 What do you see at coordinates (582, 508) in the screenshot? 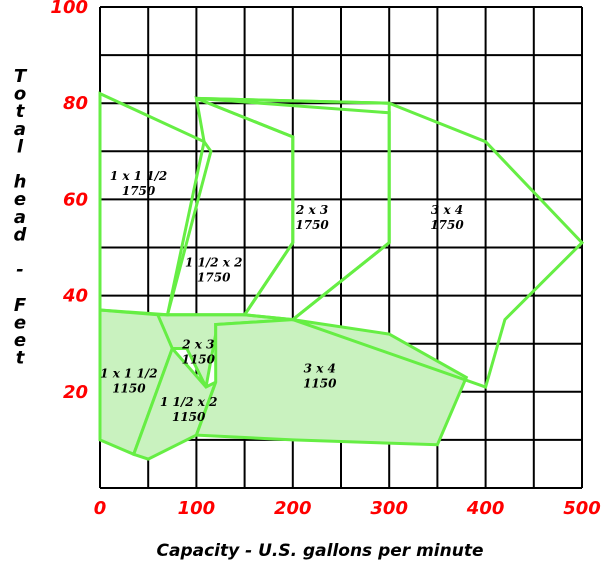
I see `x-tick-label: 500` at bounding box center [582, 508].